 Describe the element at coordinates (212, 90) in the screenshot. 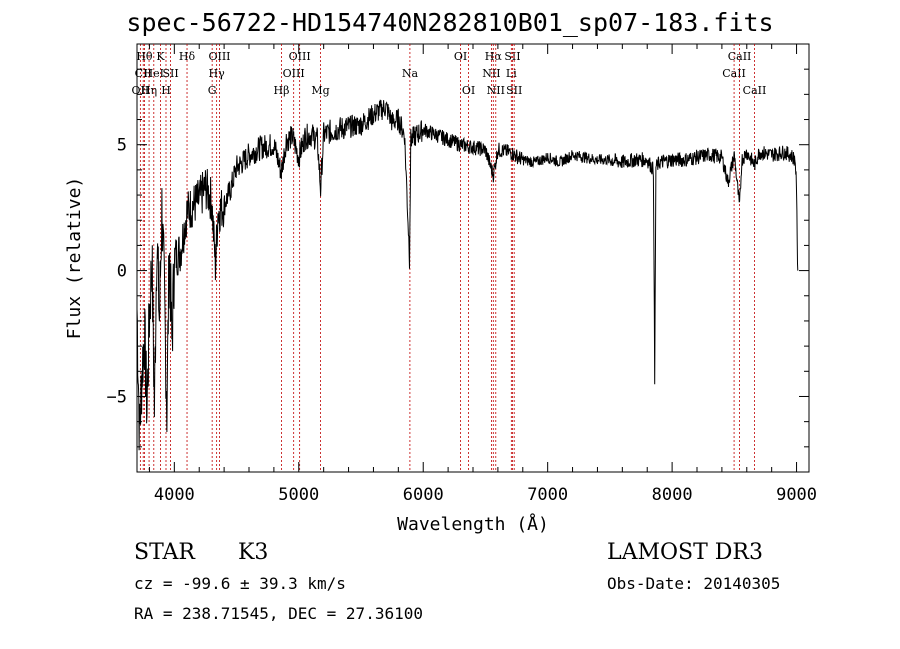

I see `spectral-line-label: G` at that location.